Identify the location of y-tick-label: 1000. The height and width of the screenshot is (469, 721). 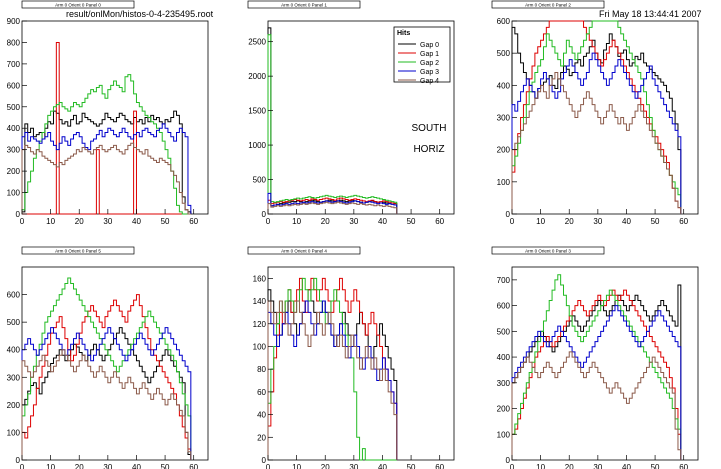
(257, 145).